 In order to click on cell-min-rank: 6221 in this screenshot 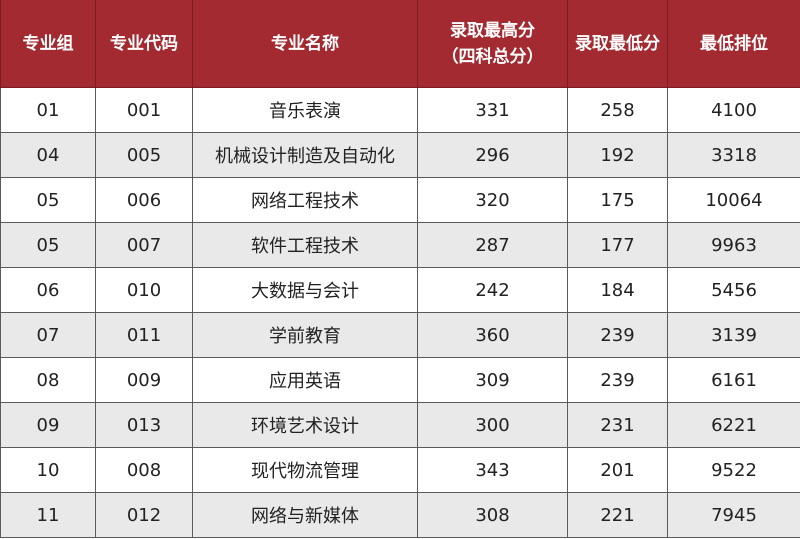, I will do `click(733, 425)`.